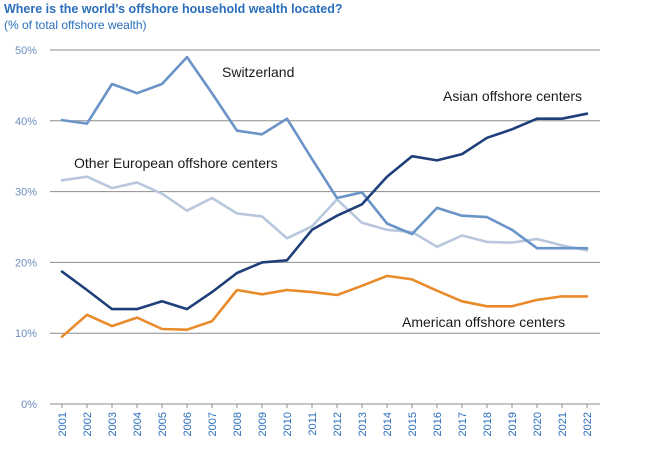 The height and width of the screenshot is (452, 664). I want to click on x-tick-label: 2013, so click(363, 424).